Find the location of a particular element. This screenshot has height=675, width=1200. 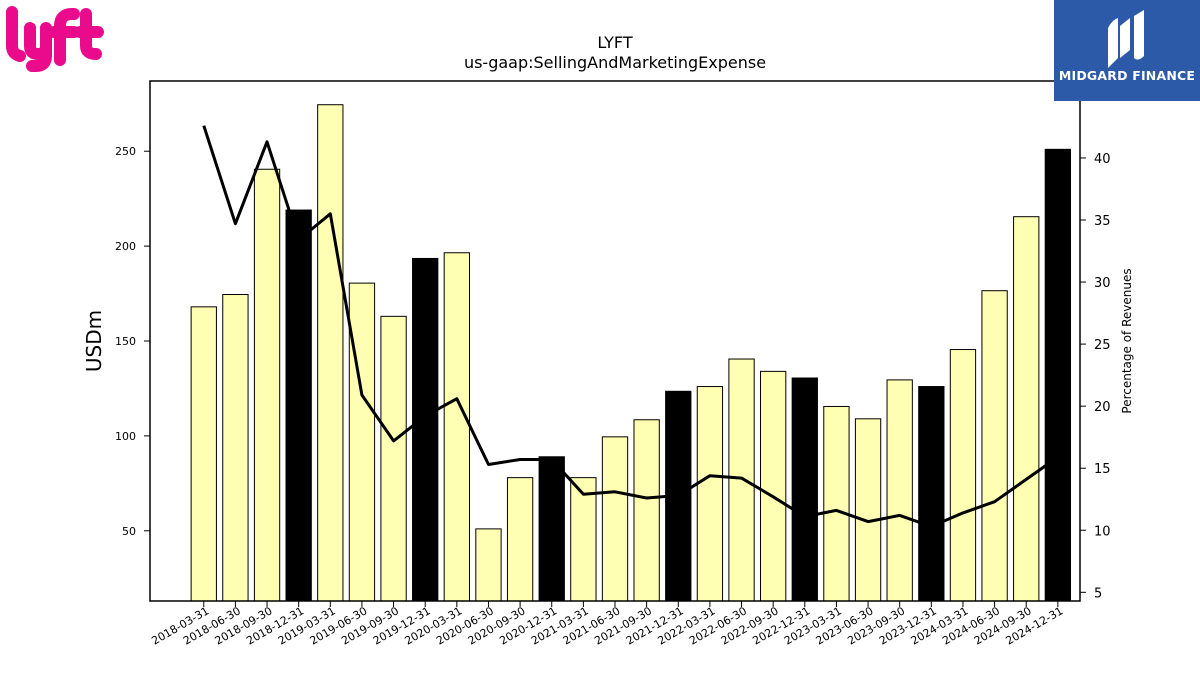

y-tick-label: 50 is located at coordinates (129, 531).